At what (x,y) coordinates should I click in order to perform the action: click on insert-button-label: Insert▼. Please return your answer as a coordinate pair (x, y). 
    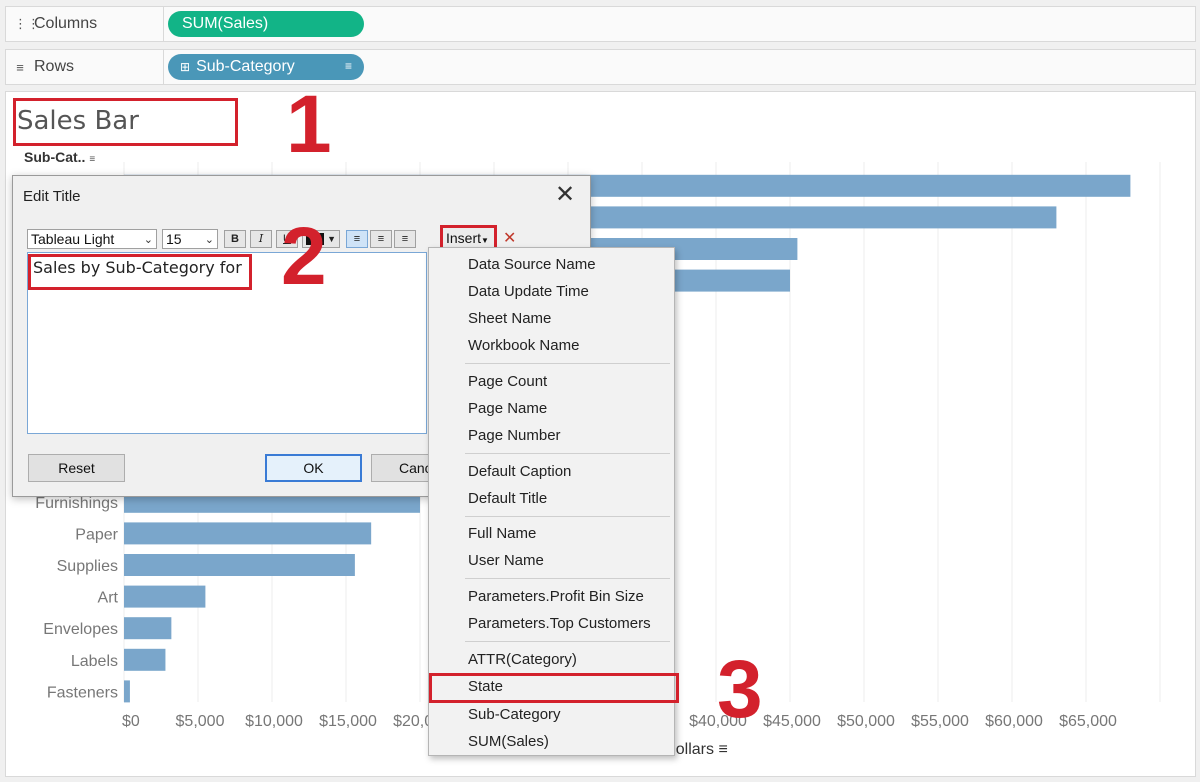
    Looking at the image, I should click on (467, 238).